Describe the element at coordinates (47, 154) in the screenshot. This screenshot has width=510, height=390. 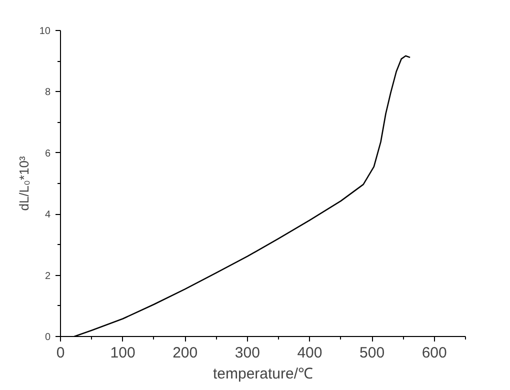
I see `y-tick-label: 6` at that location.